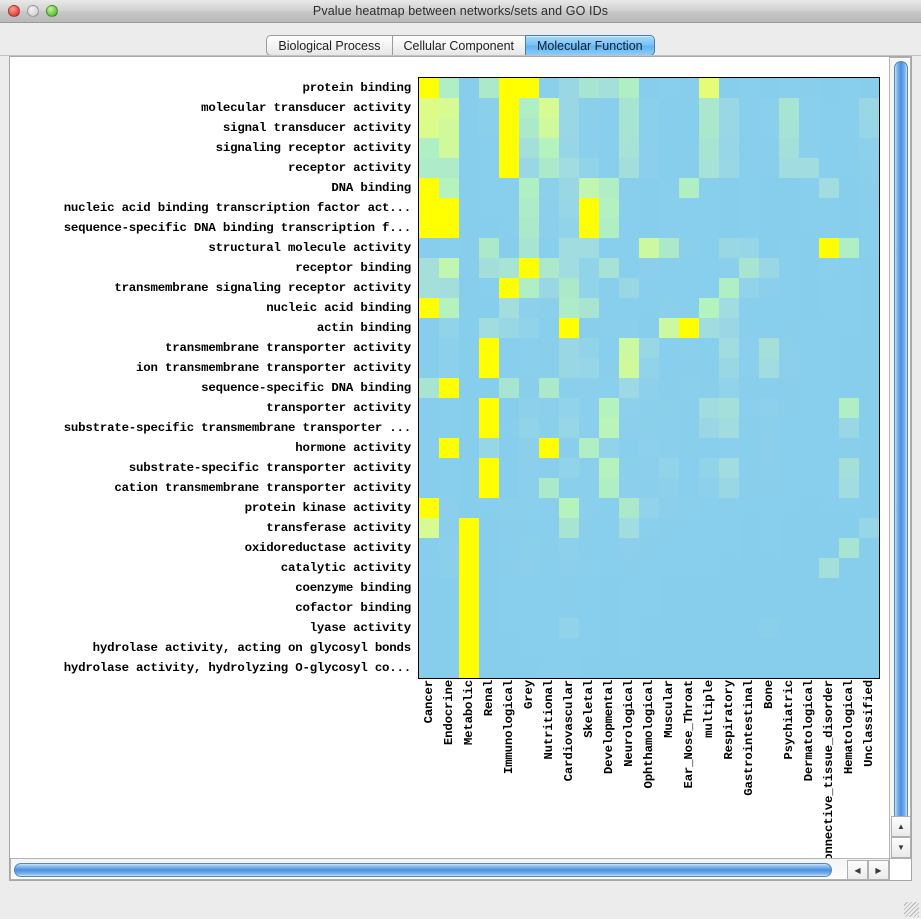 This screenshot has height=919, width=921. Describe the element at coordinates (878, 870) in the screenshot. I see `scroll-right-button: ▶` at that location.